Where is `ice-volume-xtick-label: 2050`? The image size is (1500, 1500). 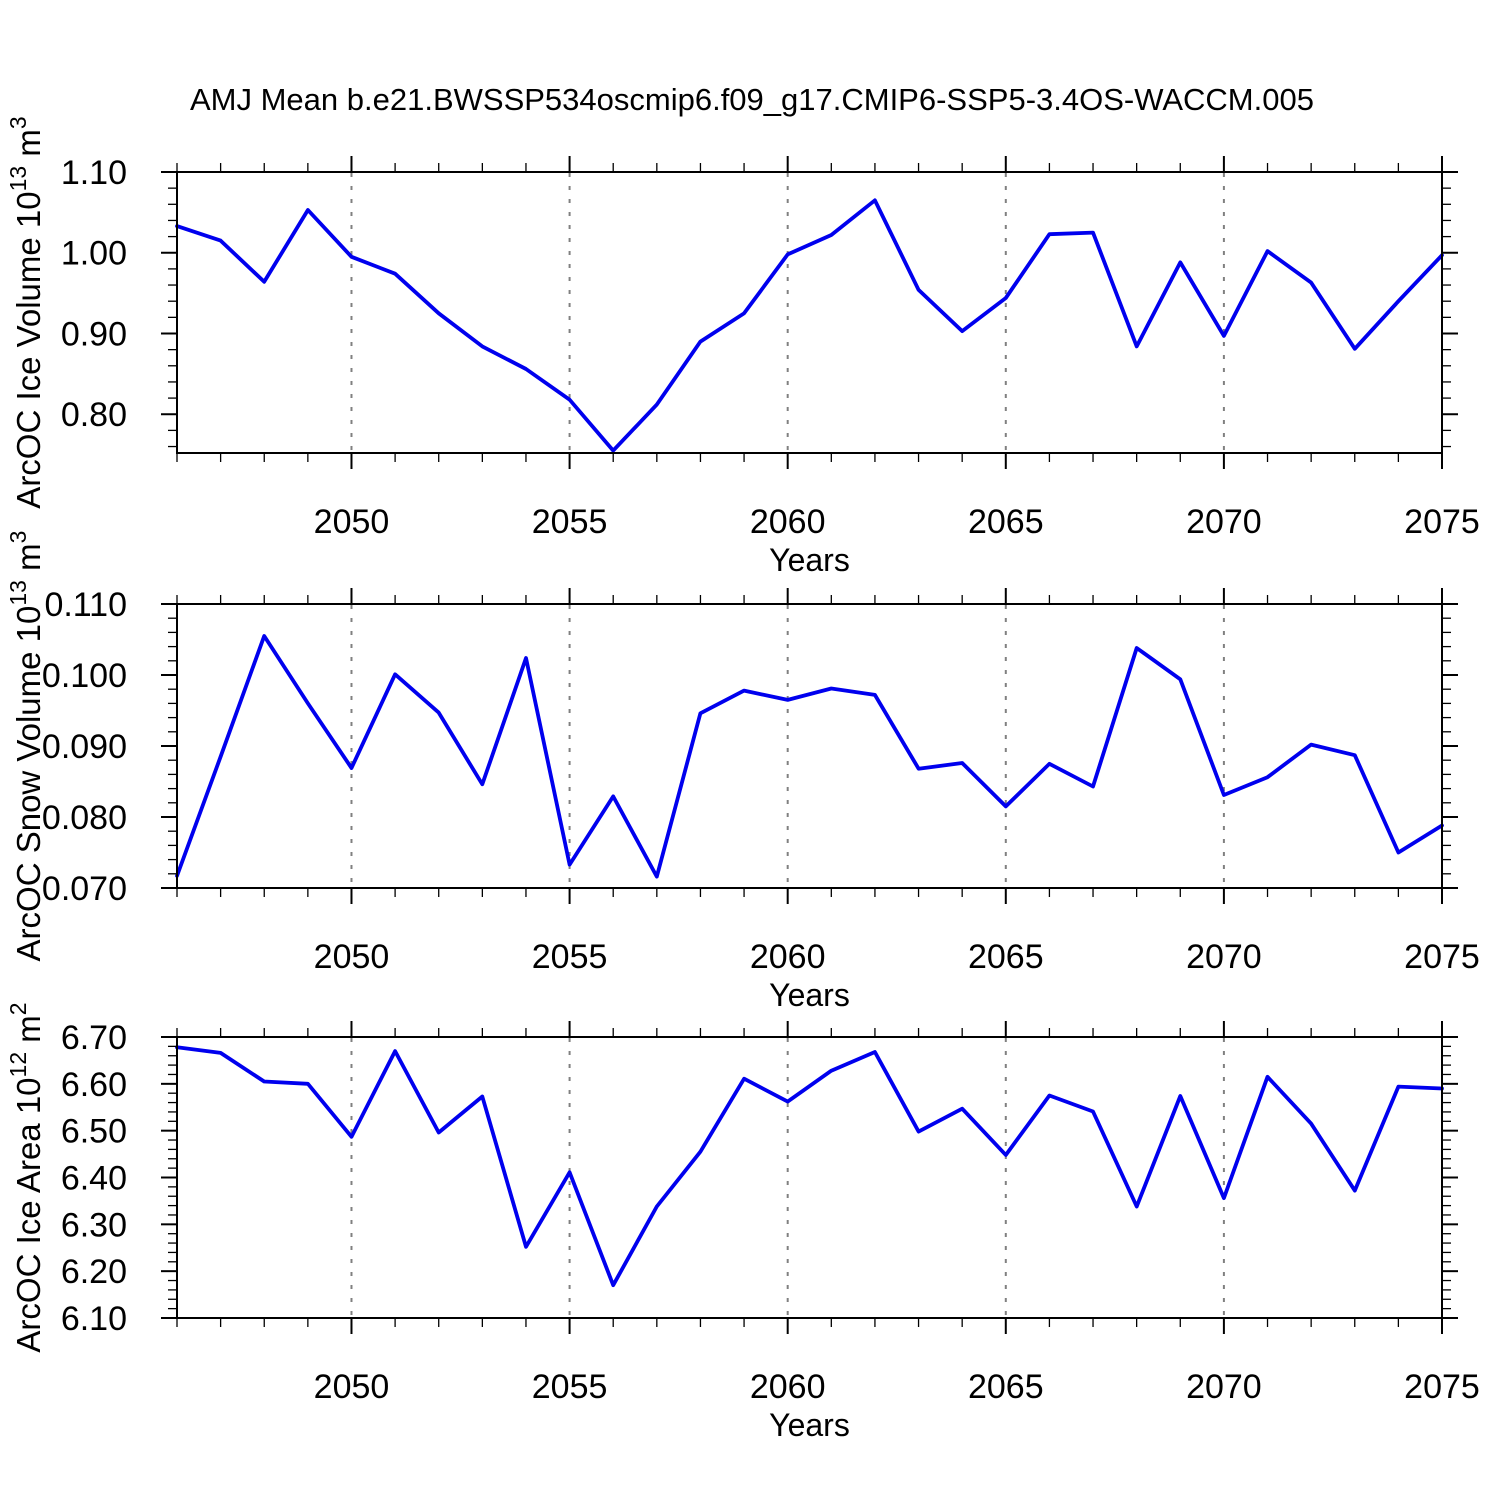 ice-volume-xtick-label: 2050 is located at coordinates (352, 522).